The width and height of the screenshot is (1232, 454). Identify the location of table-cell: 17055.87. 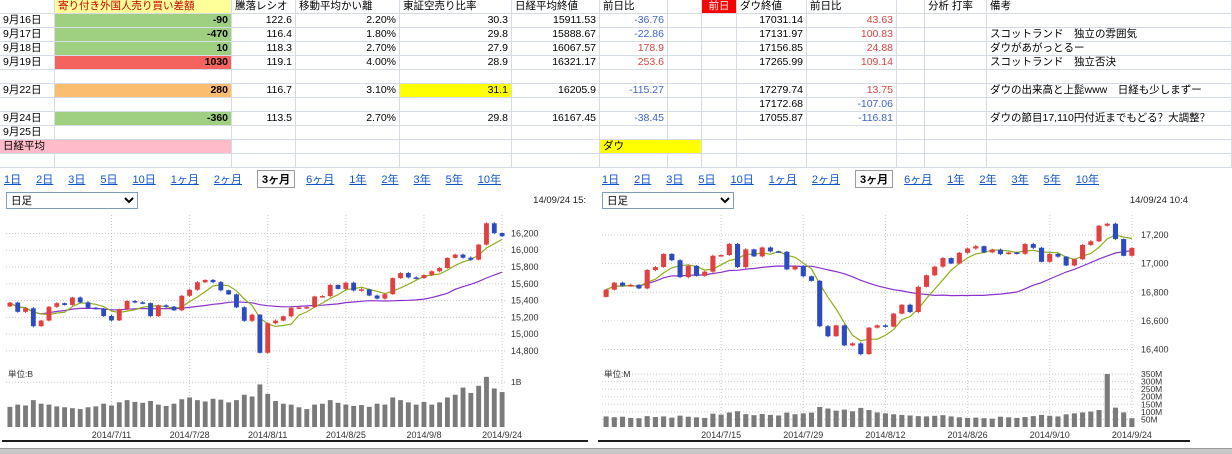
(772, 119).